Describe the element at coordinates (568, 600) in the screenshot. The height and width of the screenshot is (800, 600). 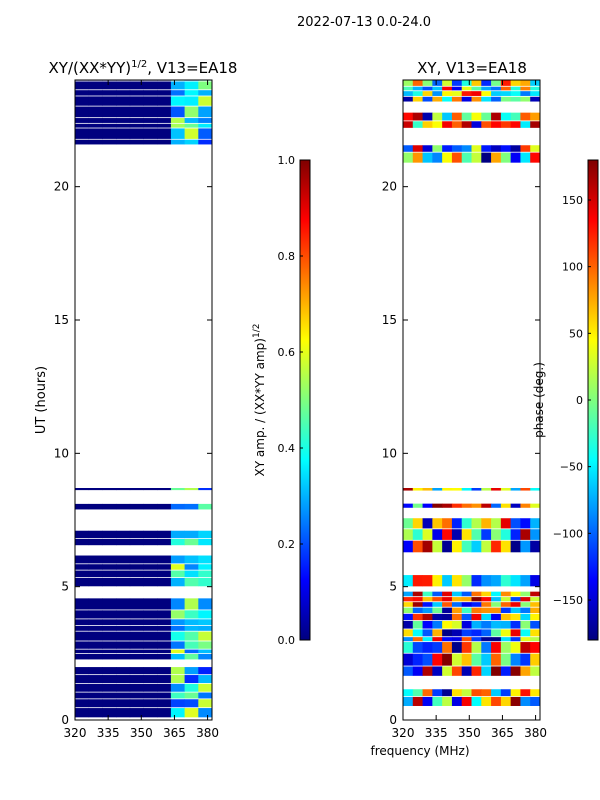
I see `colorbar-tick-label: −150` at that location.